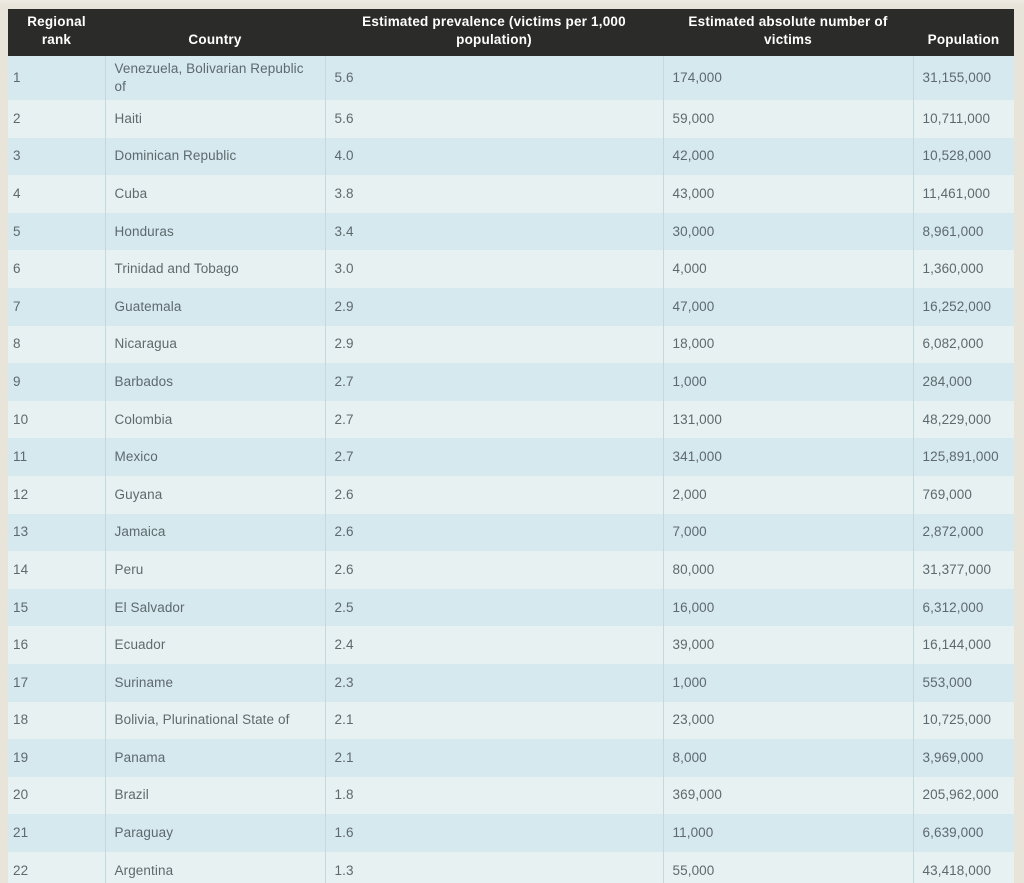 Image resolution: width=1024 pixels, height=883 pixels. I want to click on victims-cell: 174,000, so click(787, 78).